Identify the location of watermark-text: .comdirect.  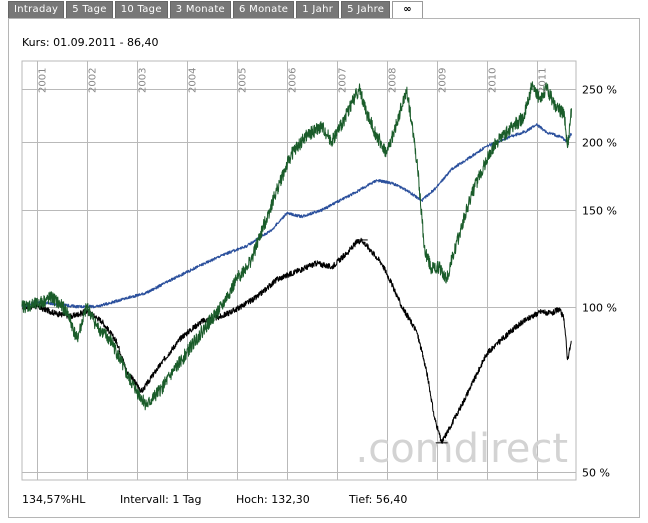
(462, 449).